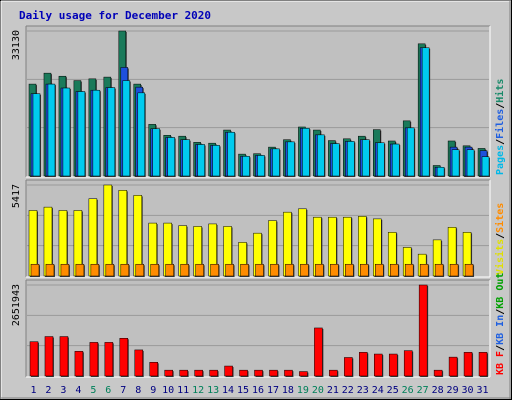 This screenshot has width=512, height=400. I want to click on panel-legend: KB F/KB In/KB Out, so click(500, 324).